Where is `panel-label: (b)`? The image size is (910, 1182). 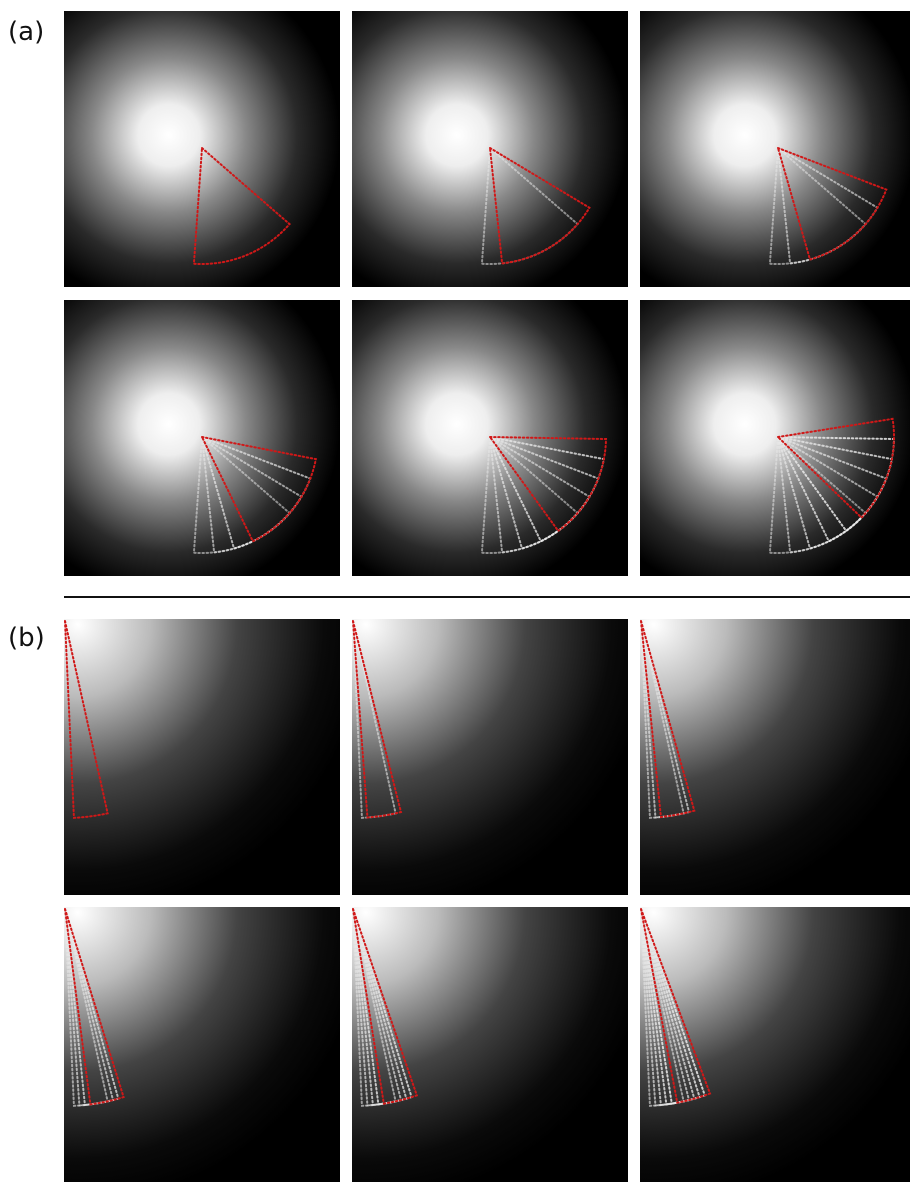 panel-label: (b) is located at coordinates (26, 638).